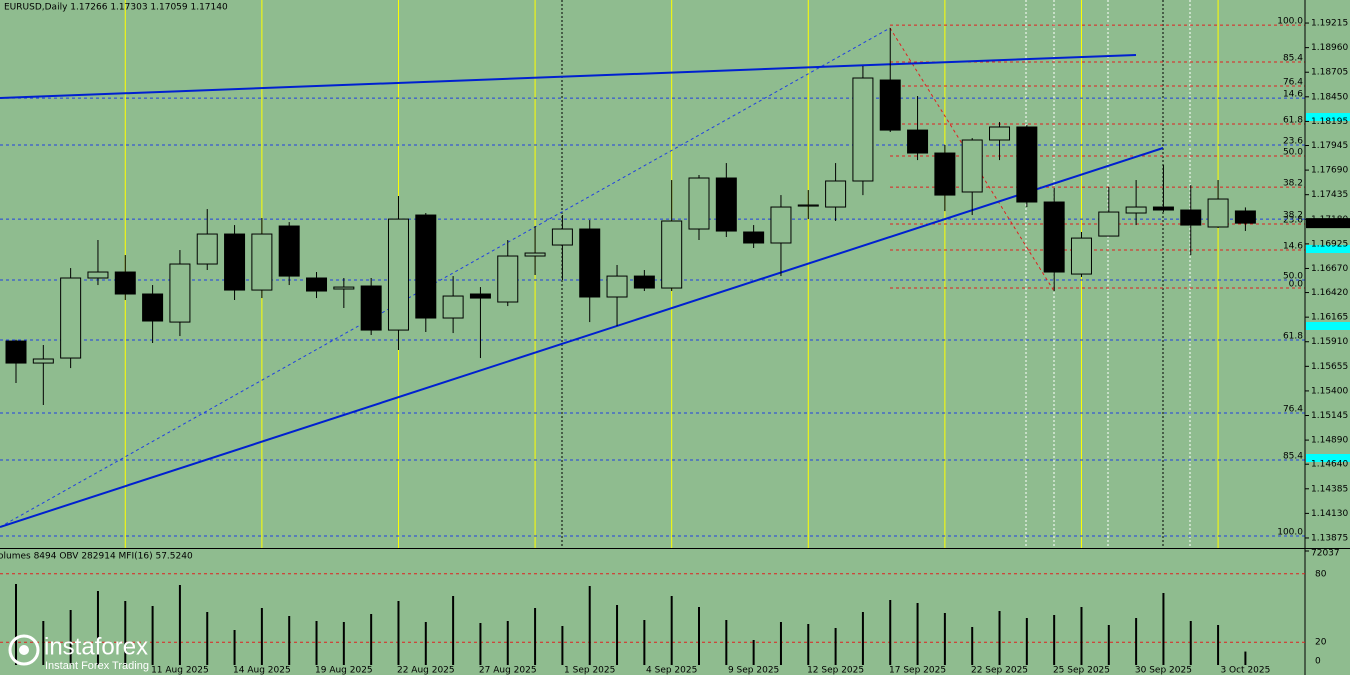 The image size is (1350, 675). Describe the element at coordinates (1329, 97) in the screenshot. I see `y-tick-label: 1.18450` at that location.